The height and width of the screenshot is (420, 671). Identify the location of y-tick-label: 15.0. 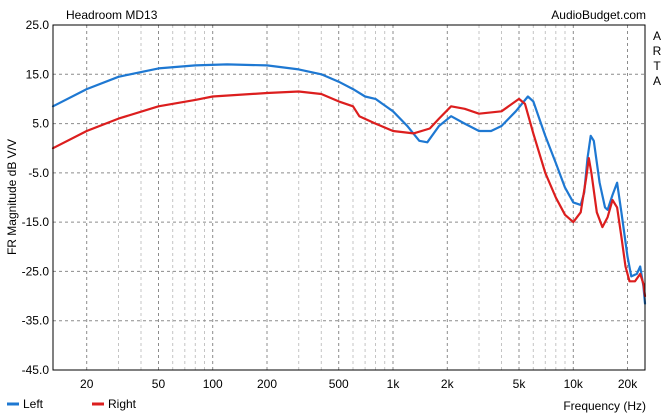
(38, 74).